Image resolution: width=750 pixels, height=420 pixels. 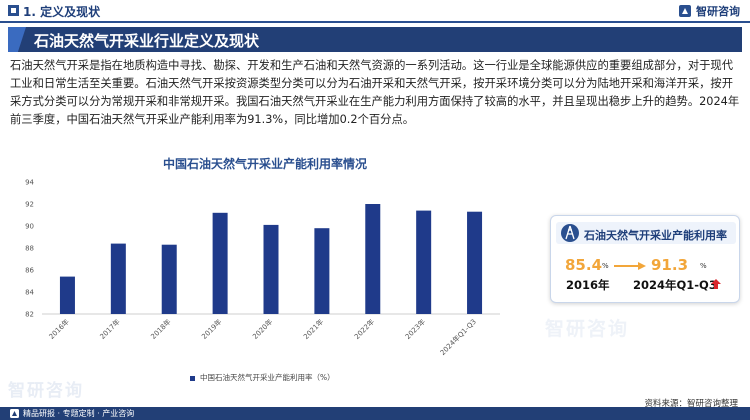 What do you see at coordinates (415, 329) in the screenshot?
I see `x-tick-label: 2023年` at bounding box center [415, 329].